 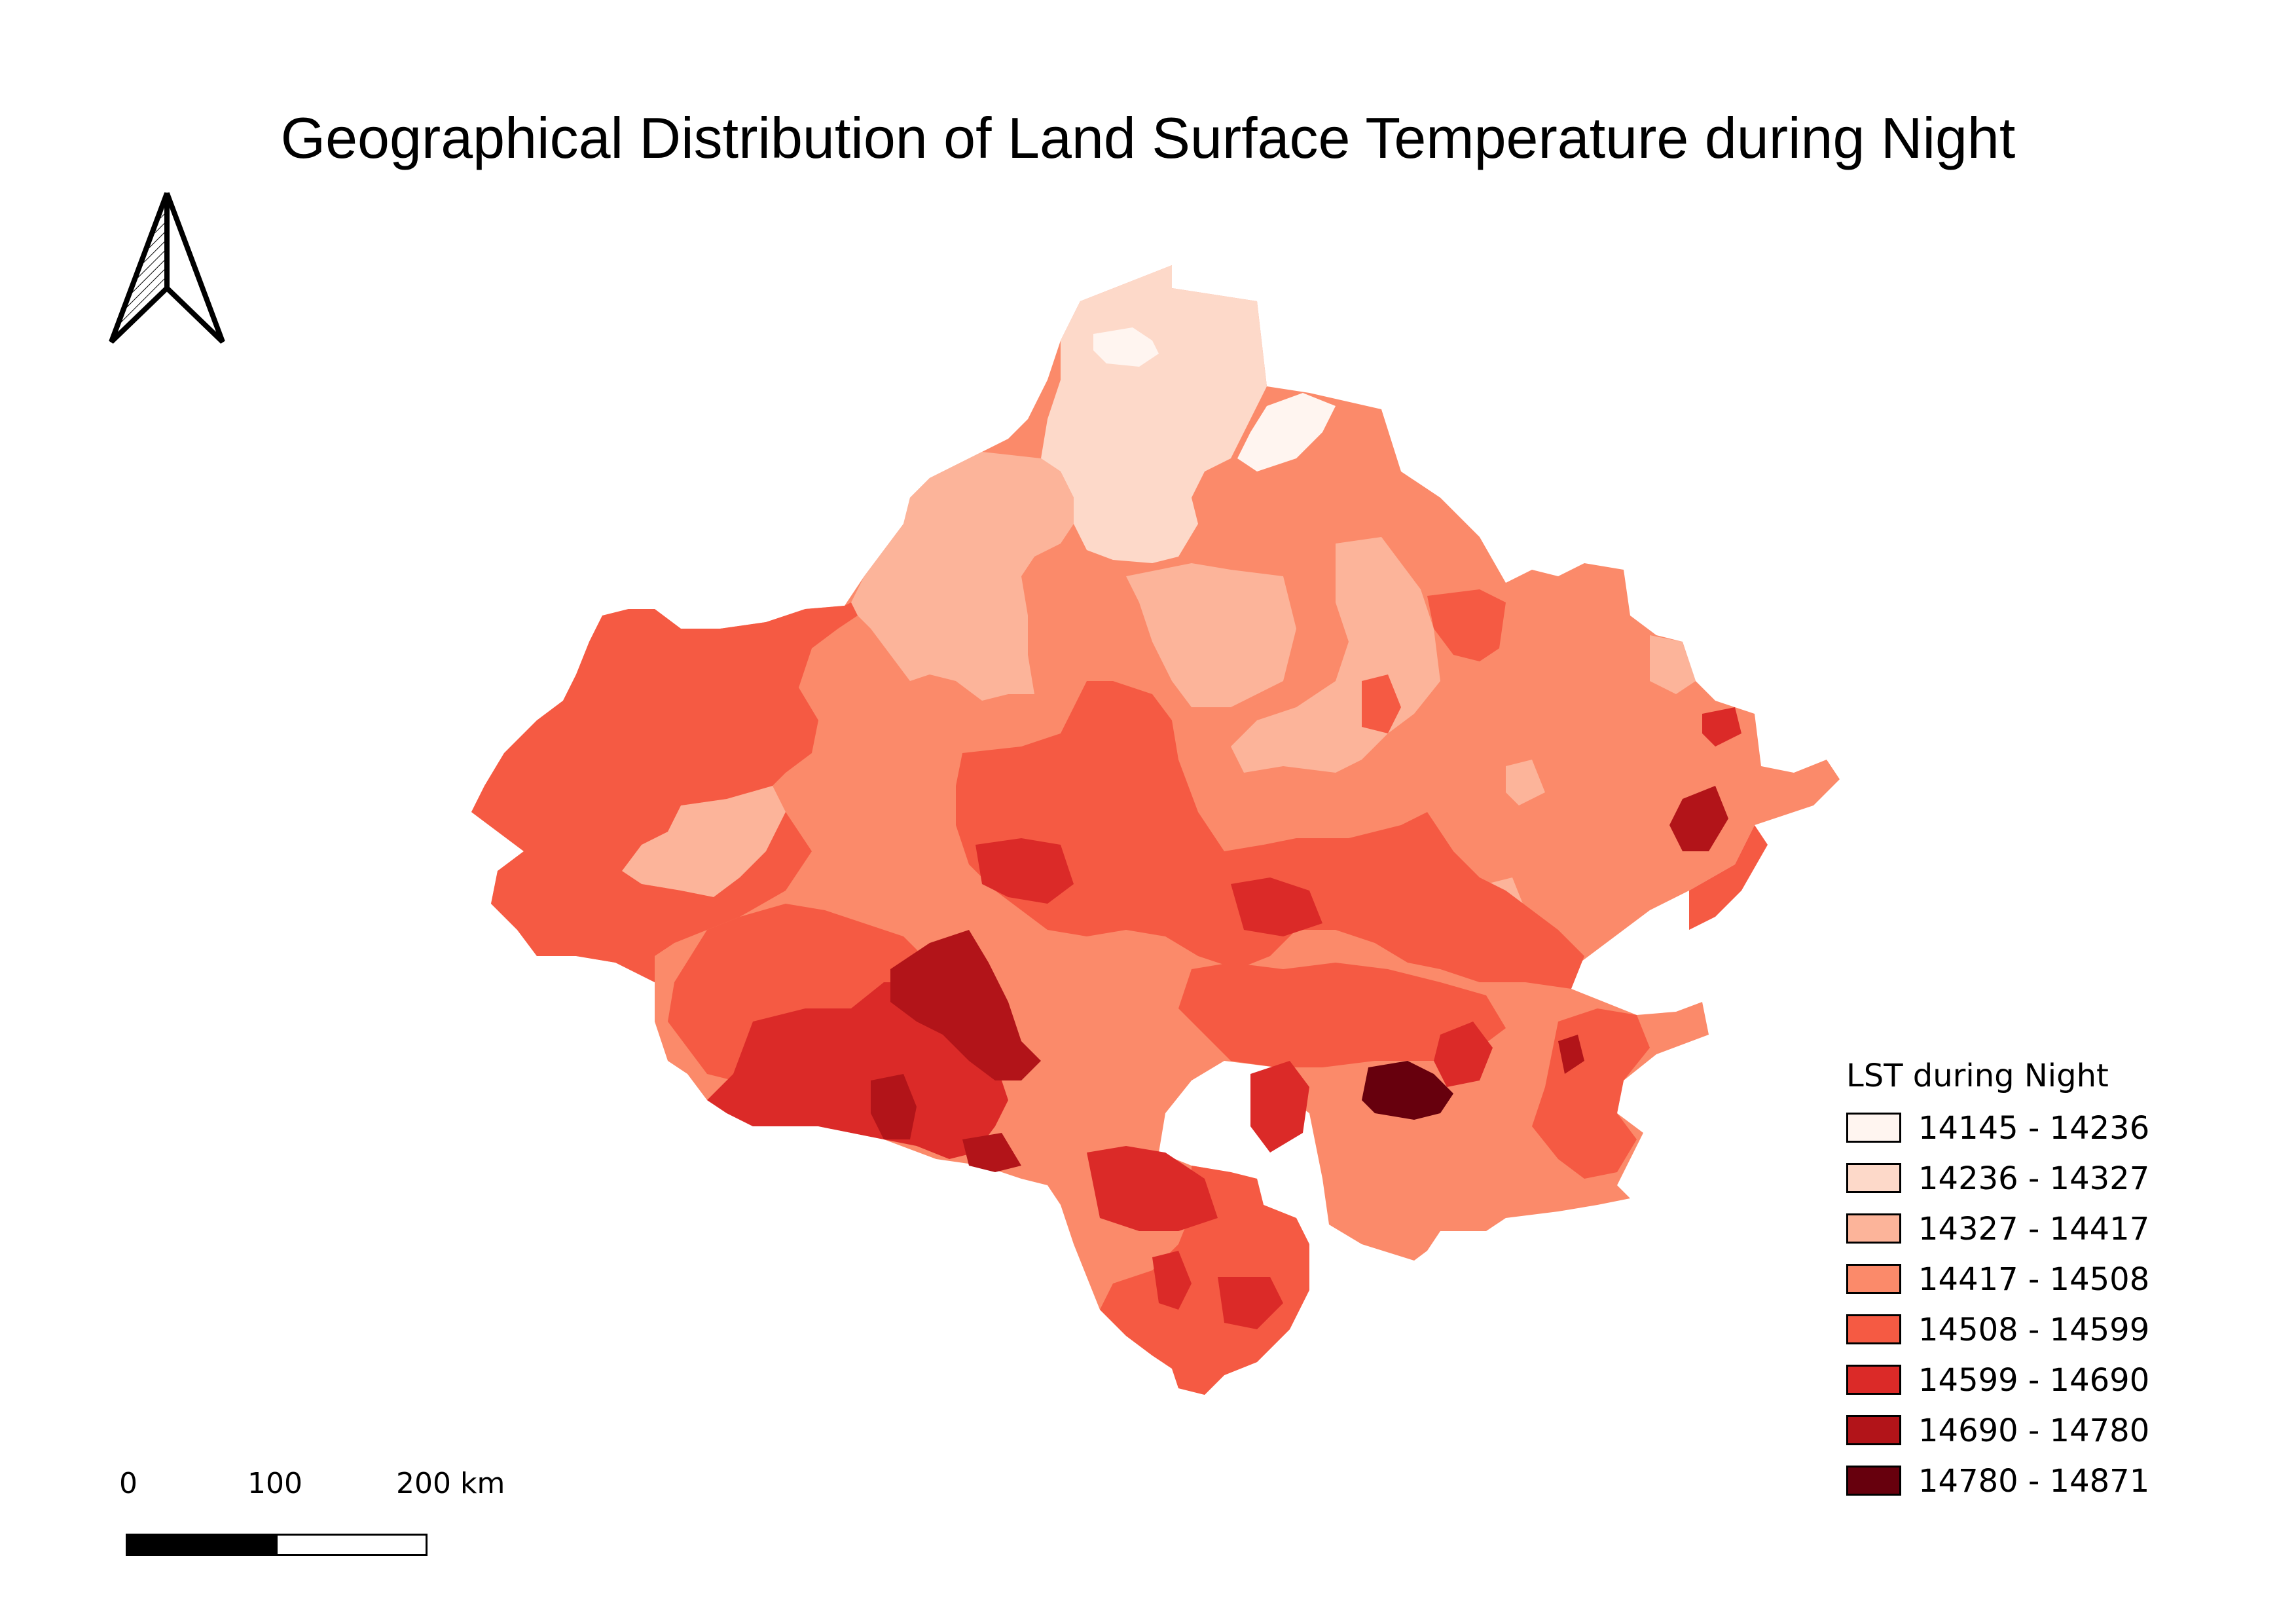 What do you see at coordinates (1381, 703) in the screenshot?
I see `region-east-block` at bounding box center [1381, 703].